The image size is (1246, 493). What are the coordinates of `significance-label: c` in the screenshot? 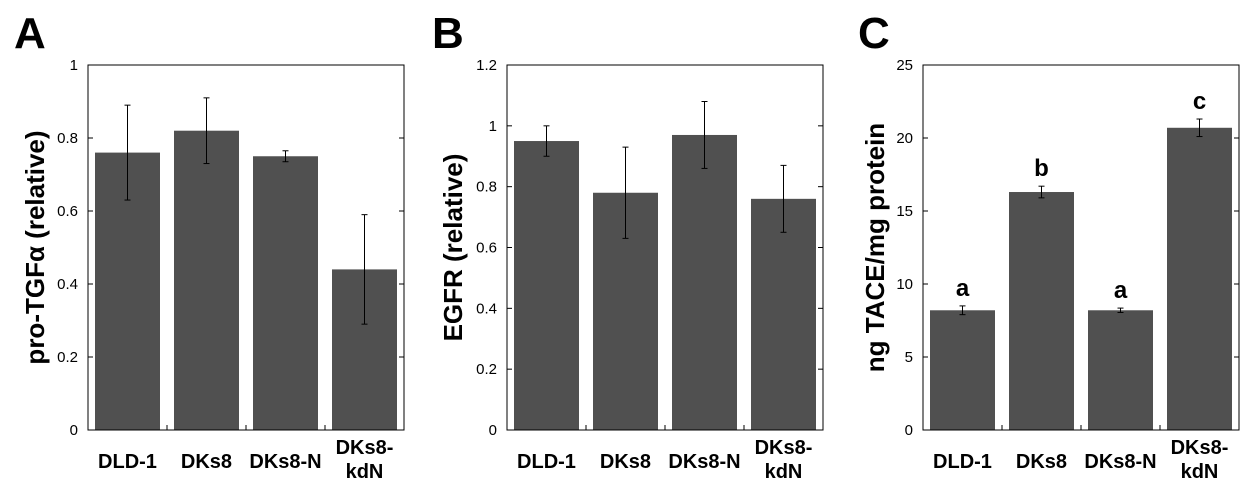 It's located at (1199, 101).